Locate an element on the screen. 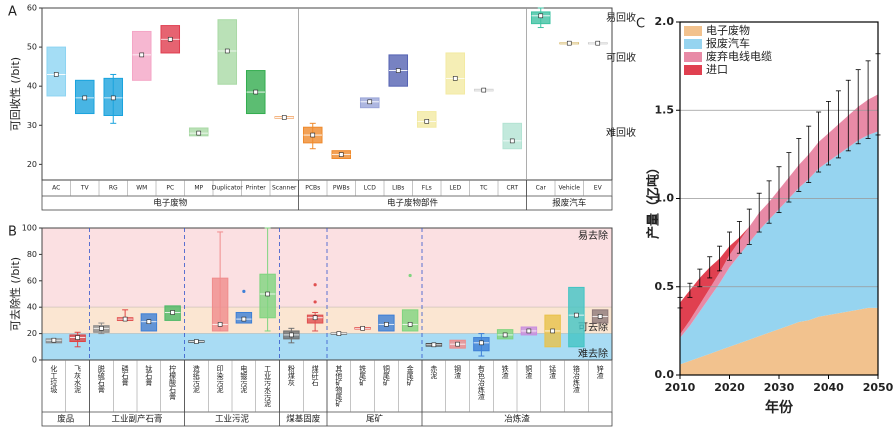  category-label: 铜尾矿 is located at coordinates (386, 375).